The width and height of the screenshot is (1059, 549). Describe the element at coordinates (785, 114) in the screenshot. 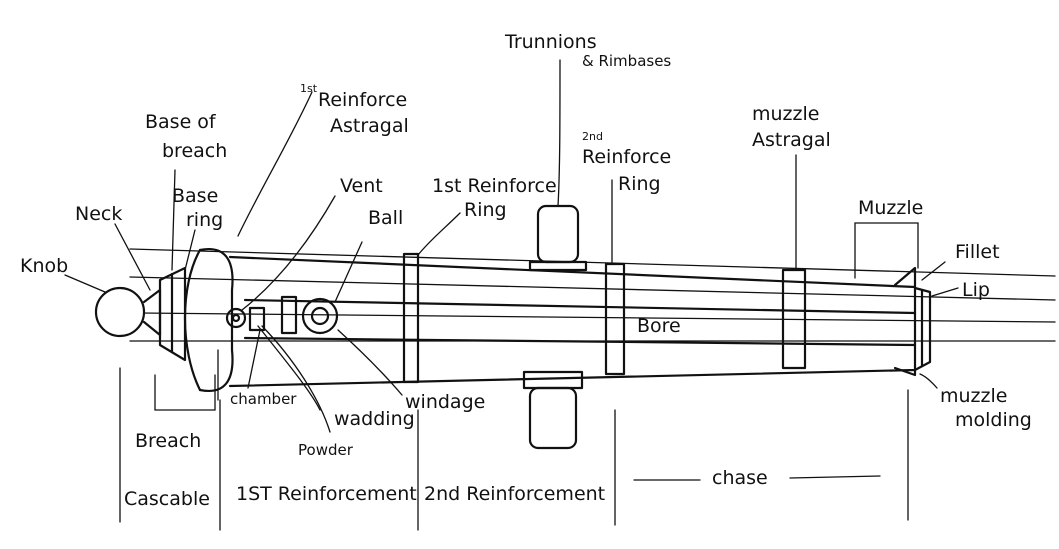

I see `label-muzzle-astragal-a: muzzle` at that location.